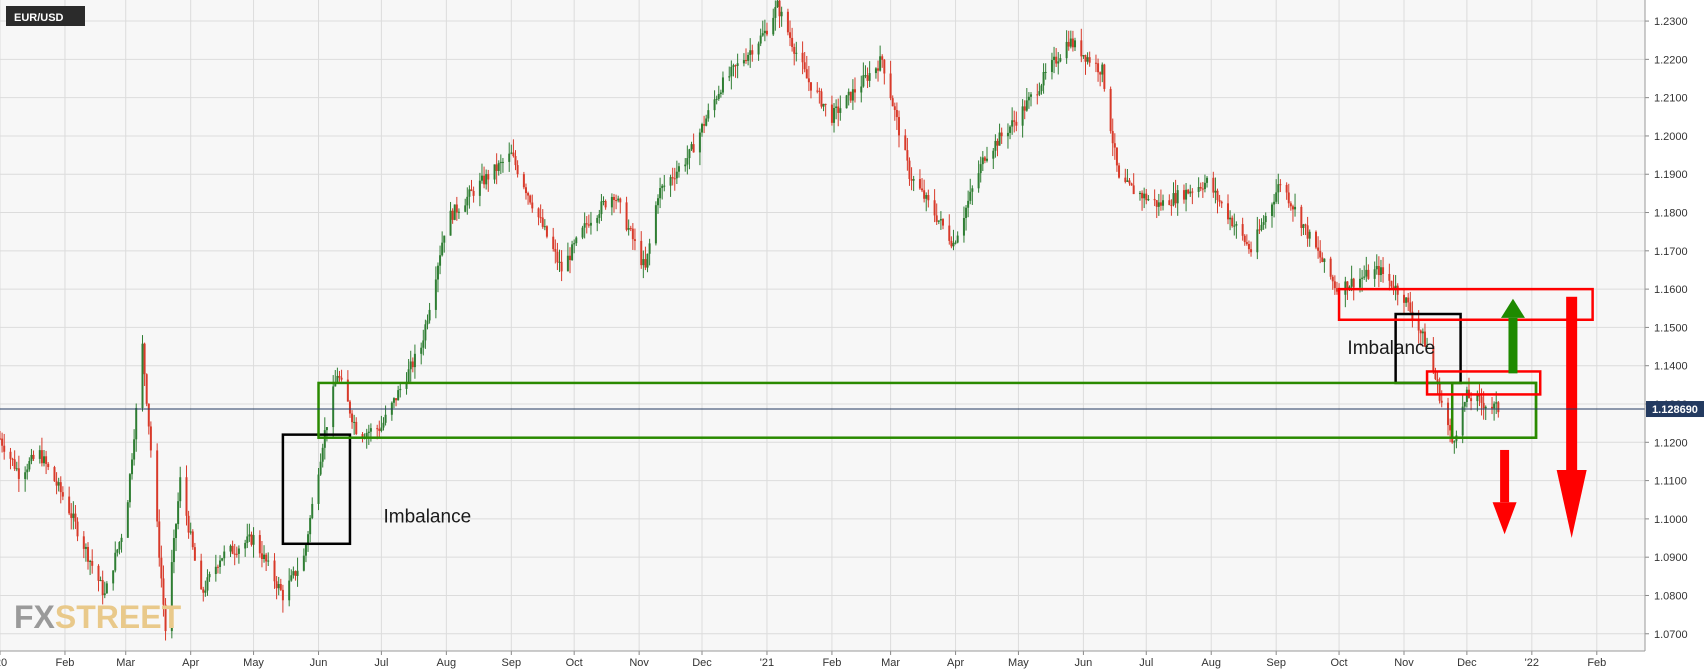 This screenshot has height=671, width=1707. What do you see at coordinates (1596, 663) in the screenshot?
I see `x-tick-label: Feb` at bounding box center [1596, 663].